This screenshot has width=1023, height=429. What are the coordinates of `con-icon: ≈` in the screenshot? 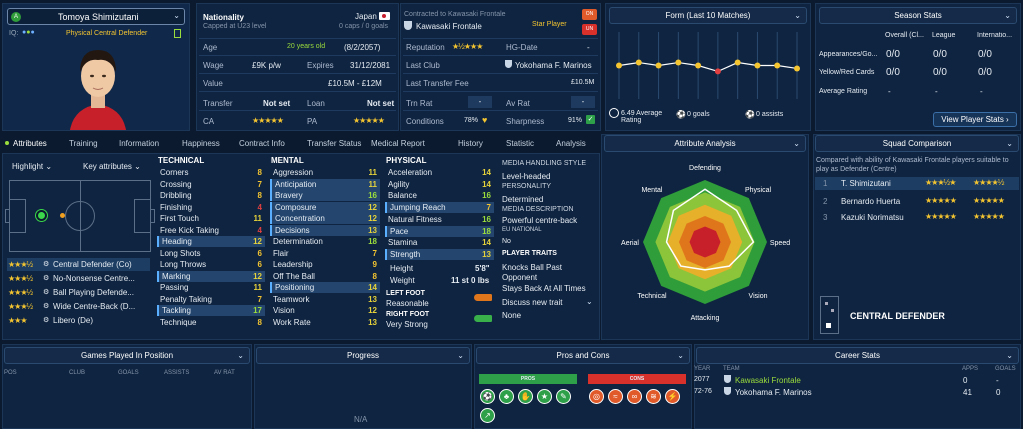 It's located at (615, 396).